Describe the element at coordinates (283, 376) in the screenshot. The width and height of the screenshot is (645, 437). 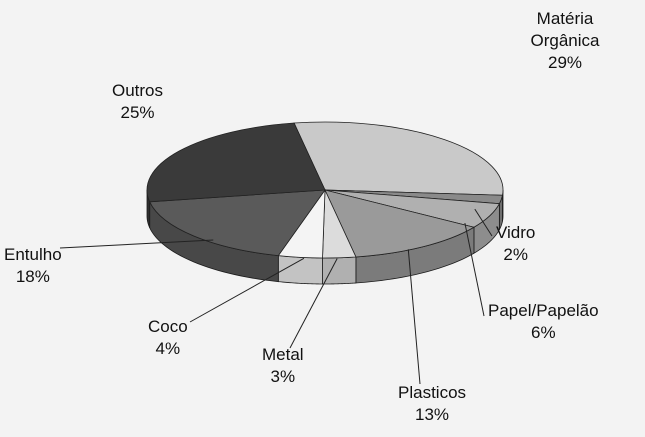
I see `value-label: 3%` at that location.